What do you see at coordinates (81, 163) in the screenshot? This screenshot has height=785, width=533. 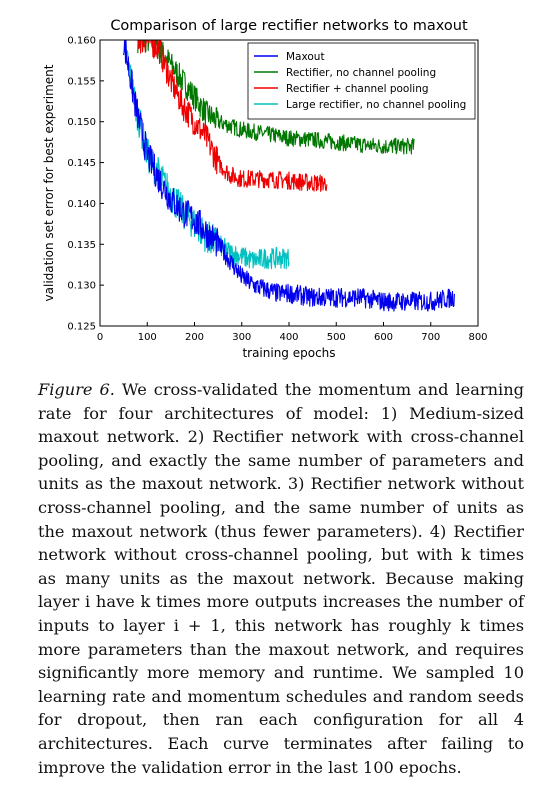 I see `y-tick-label: 0.145` at bounding box center [81, 163].